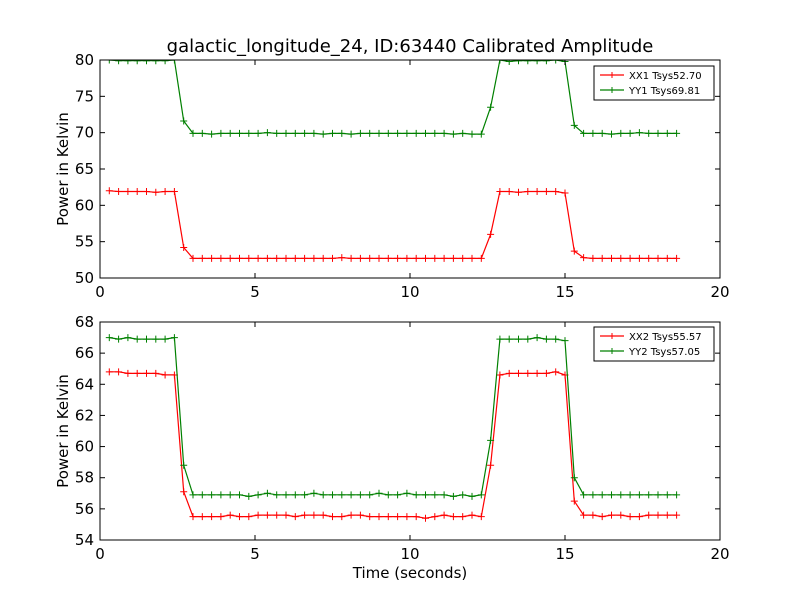 This screenshot has width=800, height=605. I want to click on legend-label: YY1 Tsys69.81, so click(664, 91).